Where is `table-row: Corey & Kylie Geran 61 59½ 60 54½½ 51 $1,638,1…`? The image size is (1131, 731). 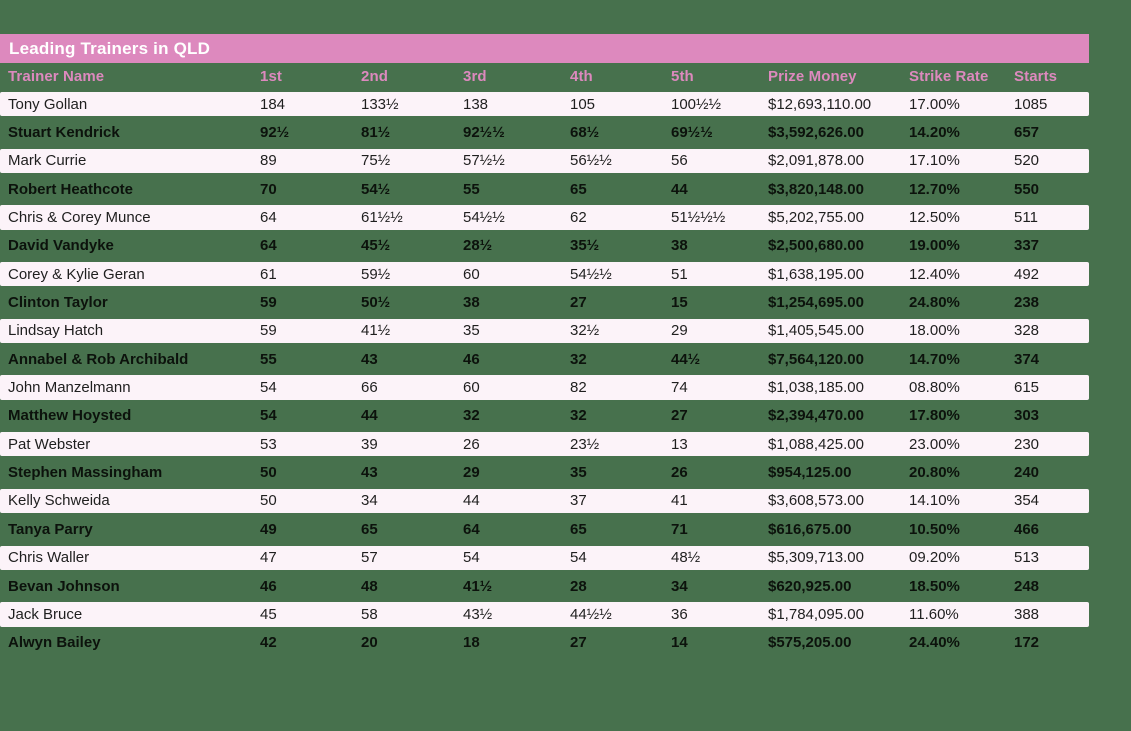
table-row: Corey & Kylie Geran 61 59½ 60 54½½ 51 $1,638,1… is located at coordinates (544, 274).